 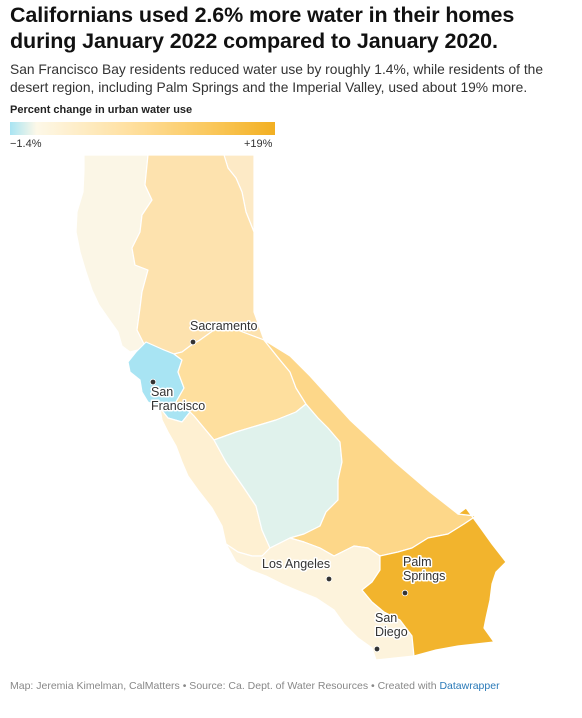 I want to click on region-colorado-river, so click(x=434, y=582).